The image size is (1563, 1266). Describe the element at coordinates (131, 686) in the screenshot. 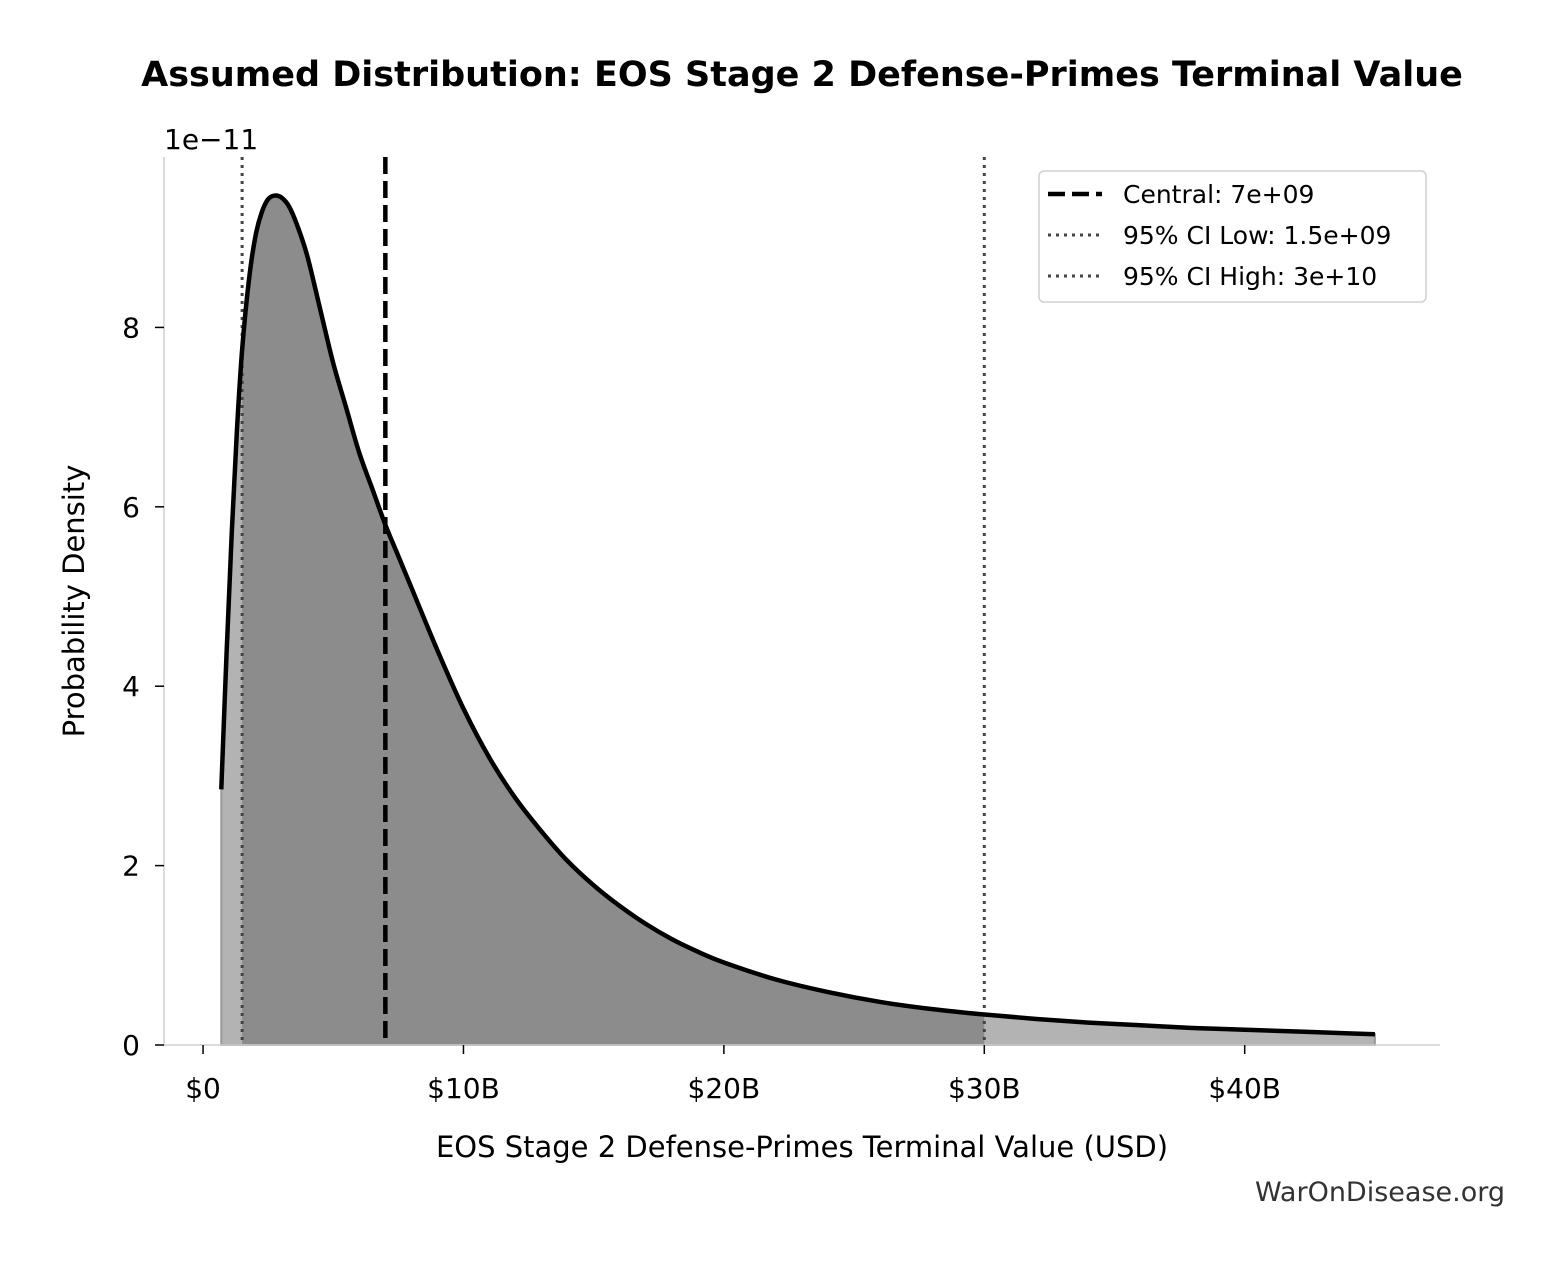

I see `y-tick-label-2: 4` at that location.